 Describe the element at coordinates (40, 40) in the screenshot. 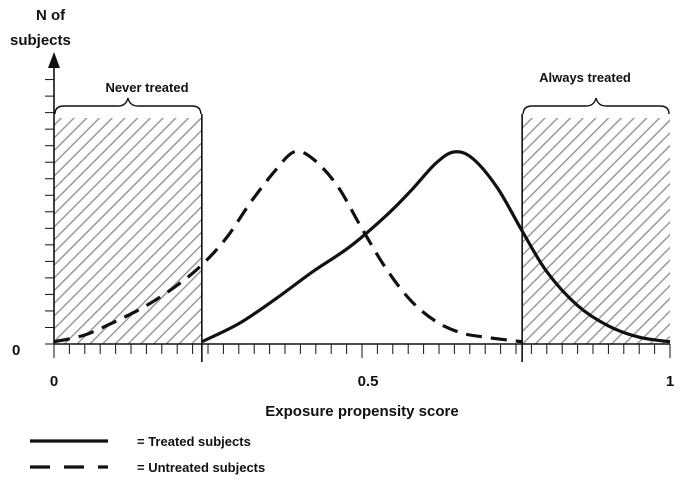

I see `y-axis-label-line-2: subjects` at that location.